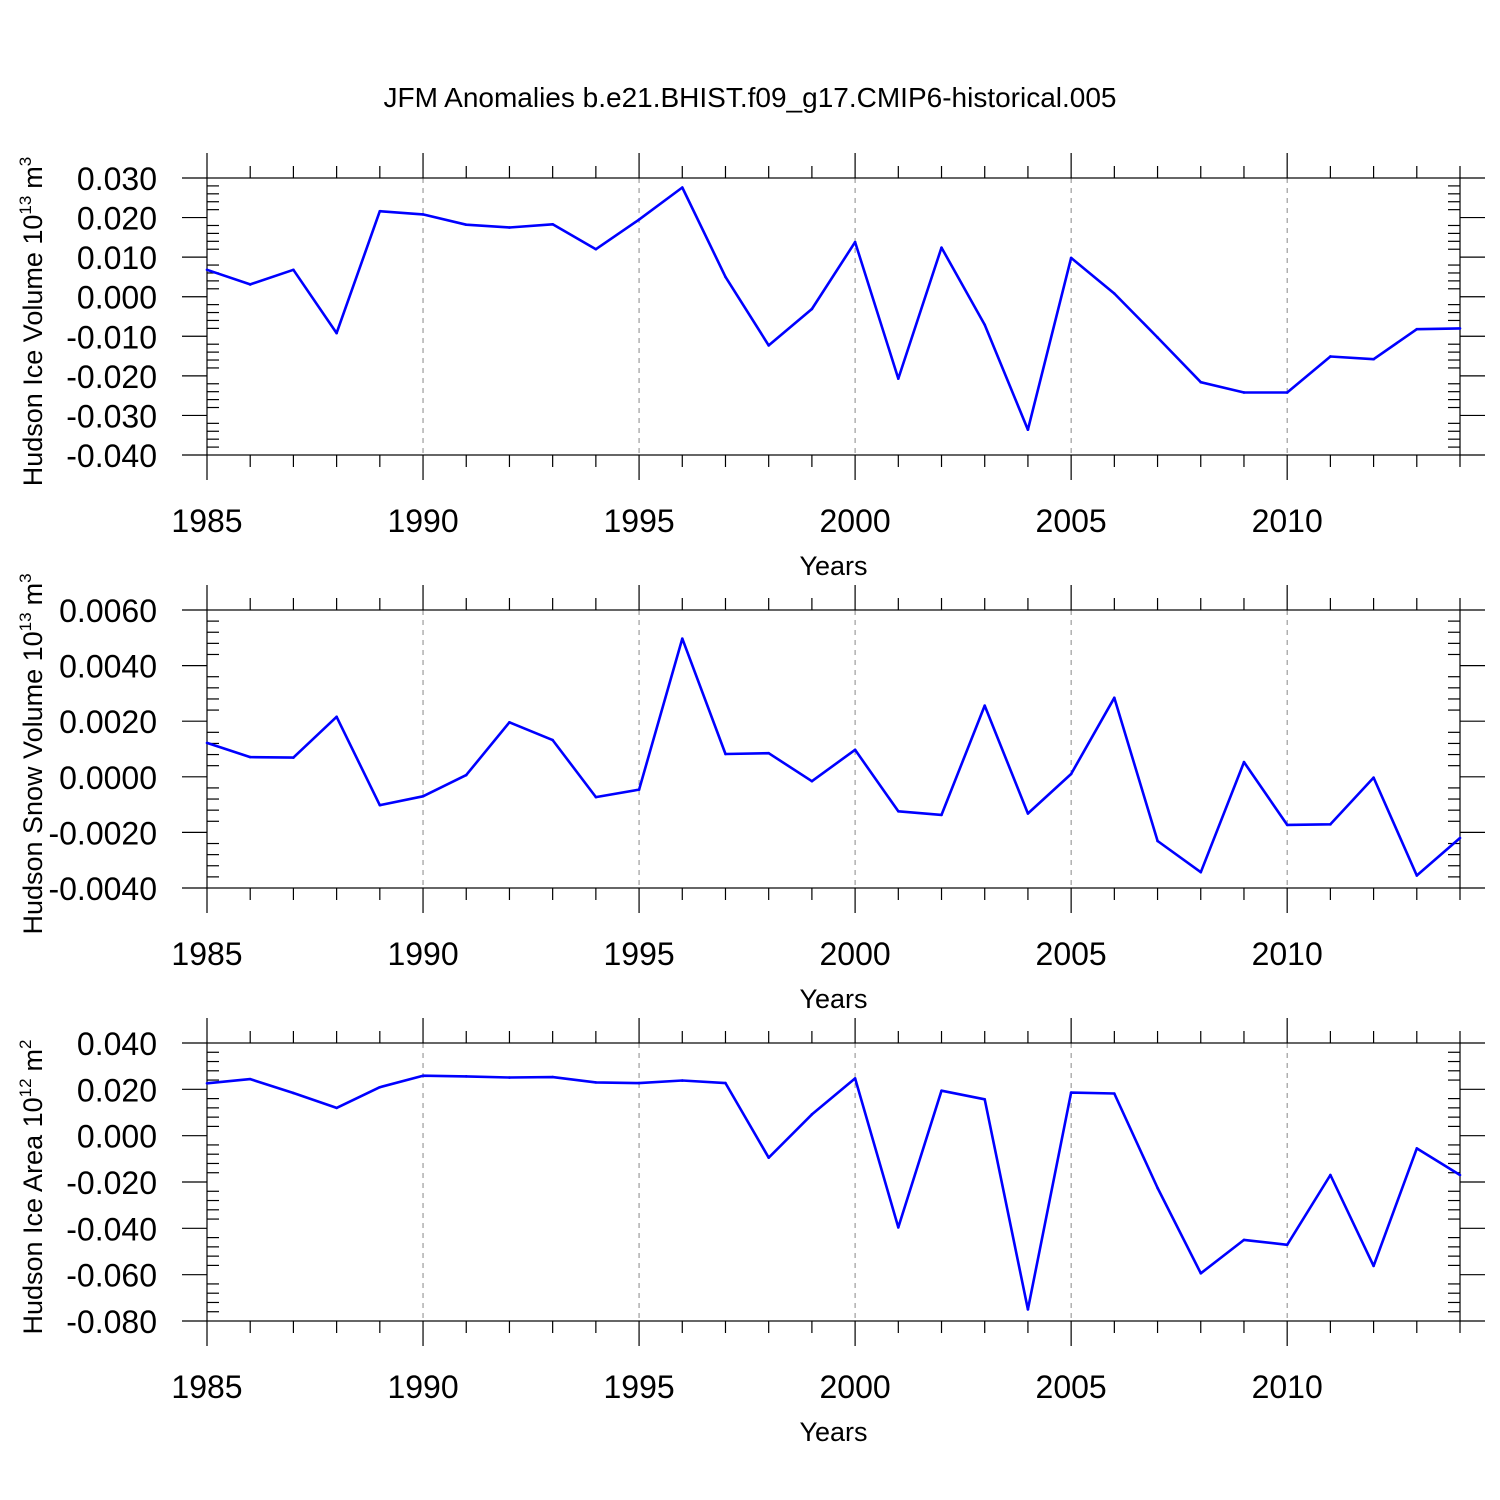  I want to click on y-tick-label: -0.020, so click(111, 1183).